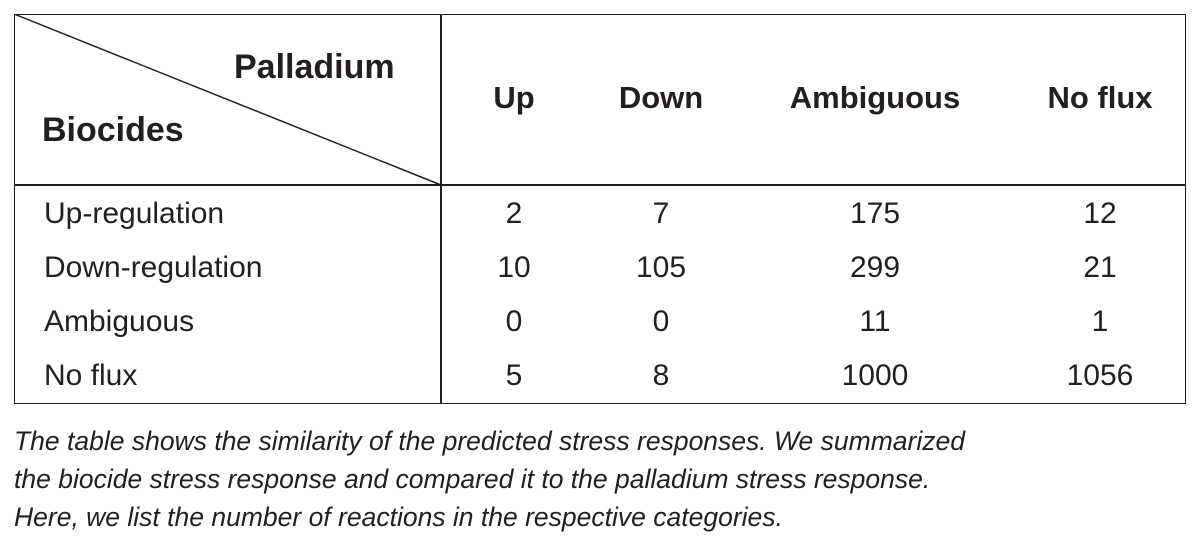 The width and height of the screenshot is (1200, 557). I want to click on column-header-down: Down, so click(661, 97).